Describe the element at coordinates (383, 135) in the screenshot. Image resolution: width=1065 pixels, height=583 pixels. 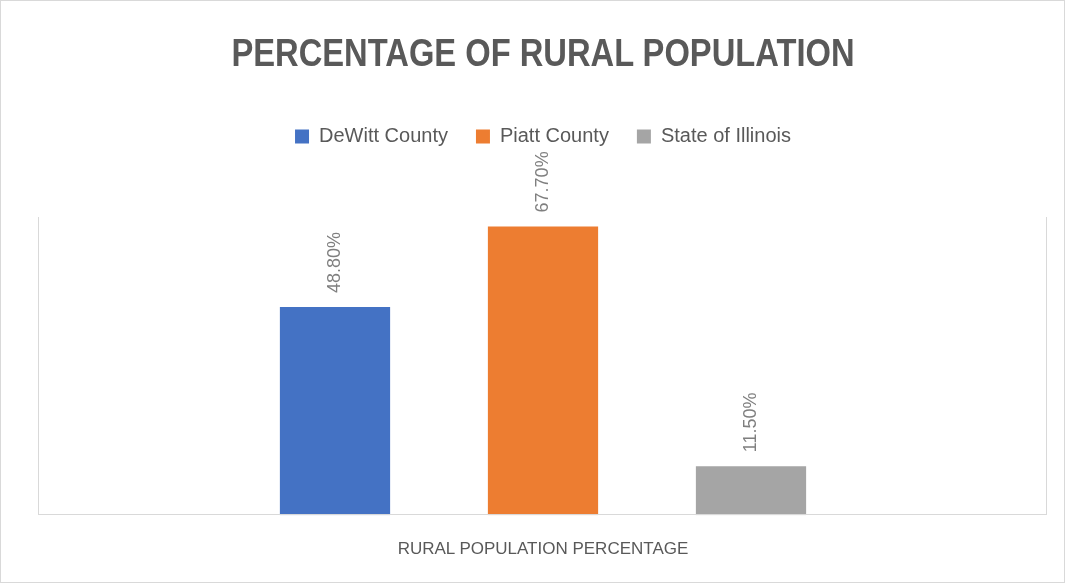
I see `legend-label: DeWitt County` at that location.